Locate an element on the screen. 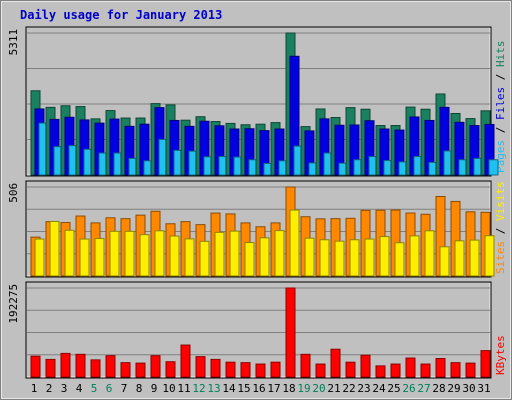 Image resolution: width=512 pixels, height=405 pixels. x-tick-label-31: 31 is located at coordinates (483, 388).